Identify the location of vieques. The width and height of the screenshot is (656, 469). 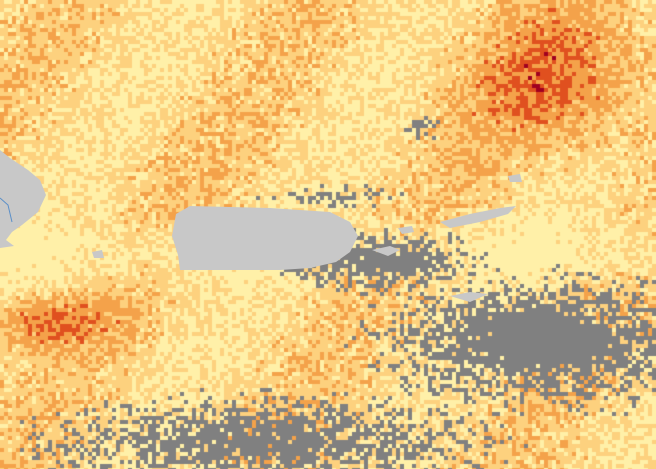
(386, 251).